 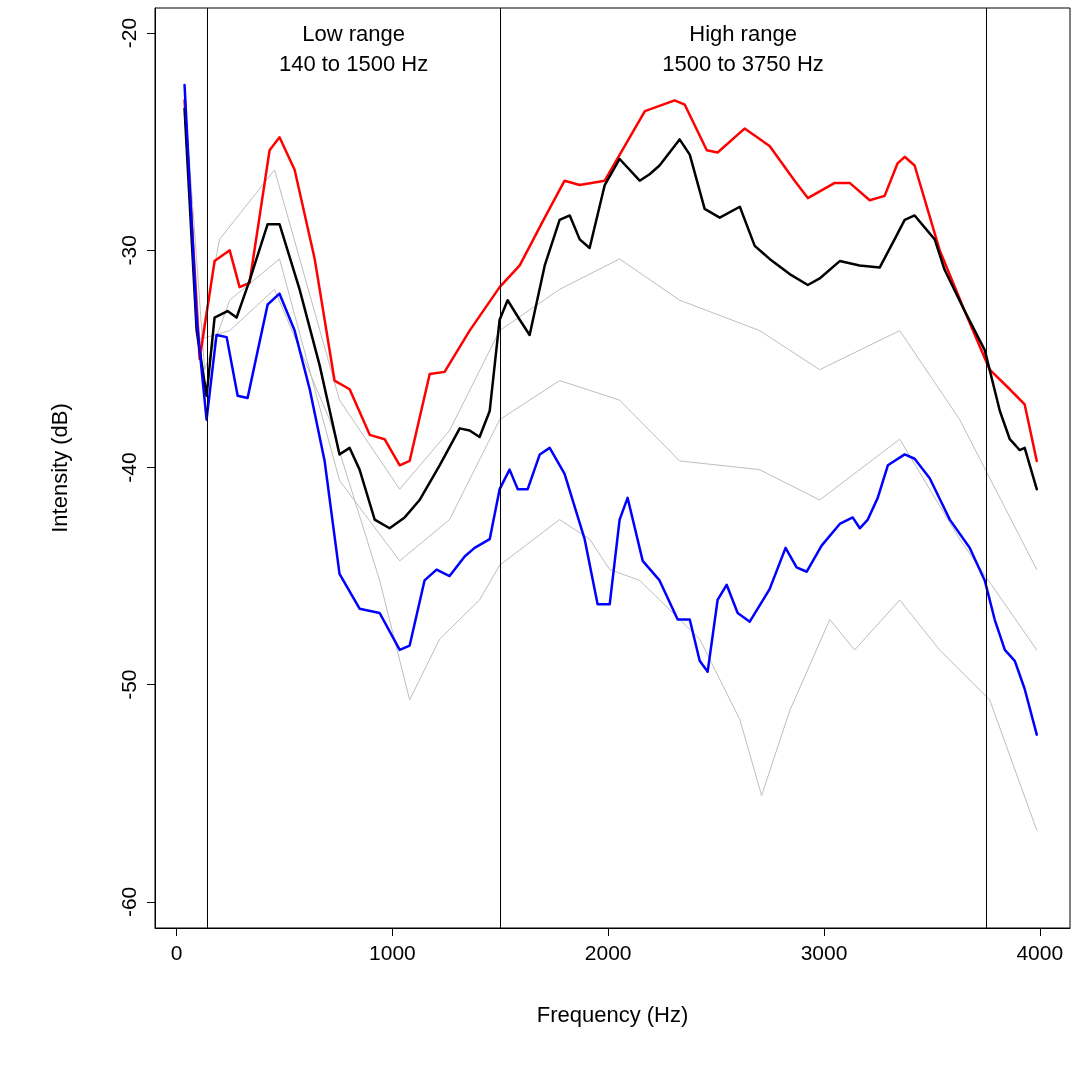 I want to click on y-axis-title: Intensity (dB), so click(x=59, y=468).